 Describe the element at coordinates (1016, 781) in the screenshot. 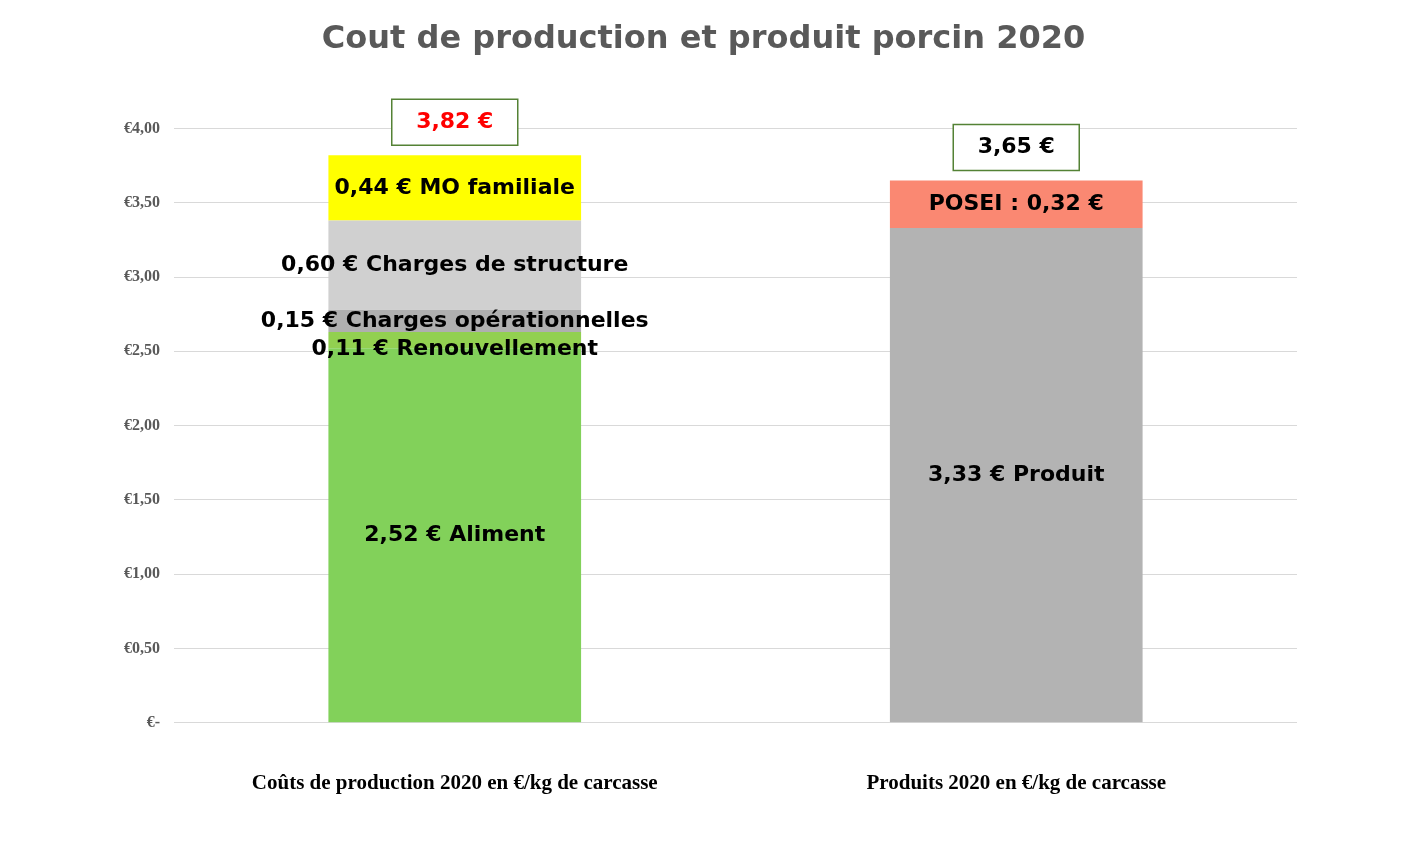

I see `x-tick-label: Produits 2020 en €/kg de carcasse` at that location.